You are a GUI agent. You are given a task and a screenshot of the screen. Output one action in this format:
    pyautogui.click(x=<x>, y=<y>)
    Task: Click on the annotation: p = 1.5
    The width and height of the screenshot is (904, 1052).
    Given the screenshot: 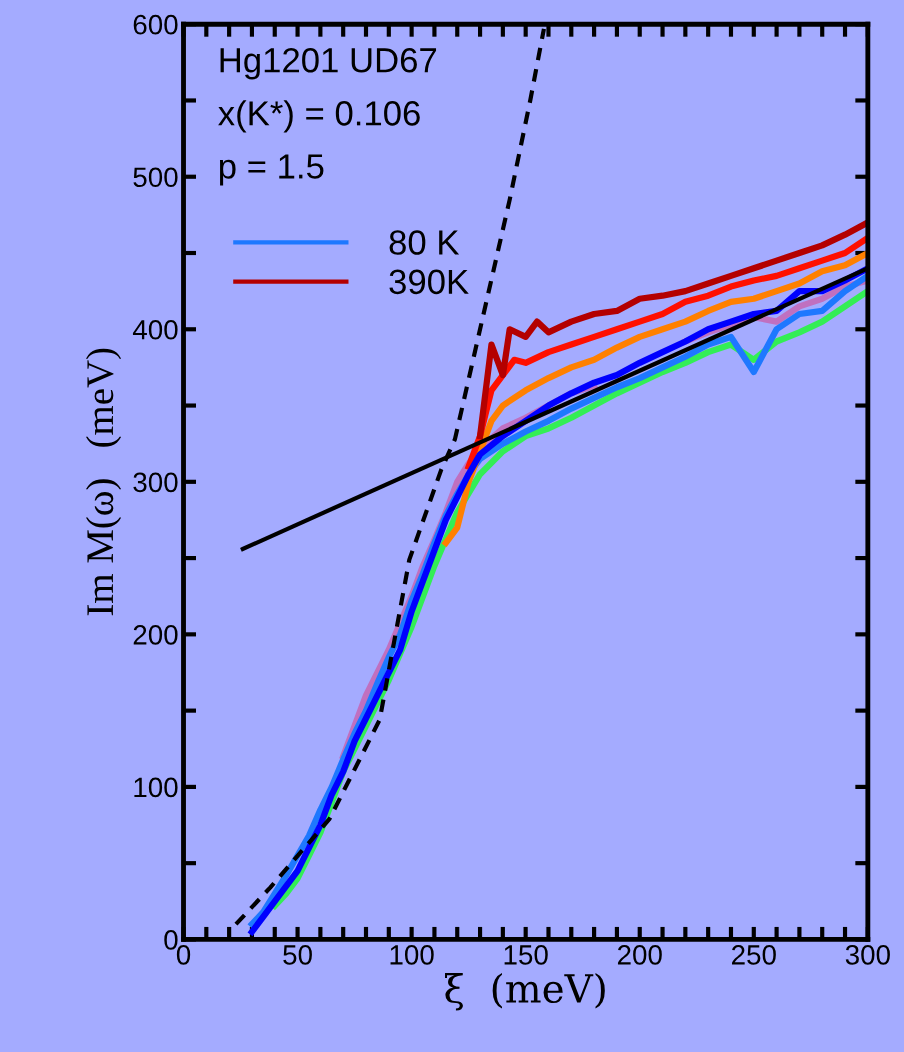 What is the action you would take?
    pyautogui.click(x=271, y=170)
    